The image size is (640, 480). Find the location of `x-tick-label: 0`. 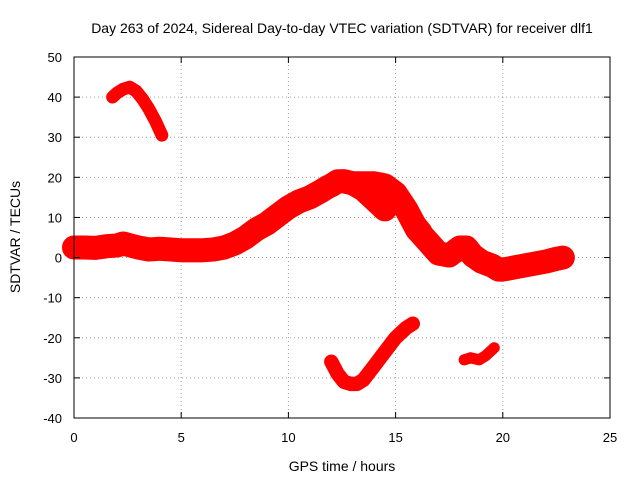

x-tick-label: 0 is located at coordinates (73, 437).